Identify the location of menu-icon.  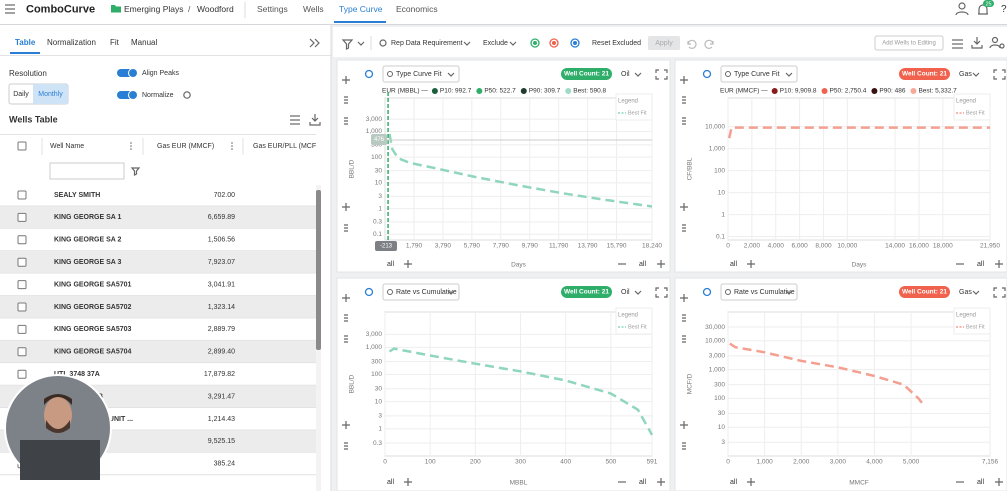
(10, 9).